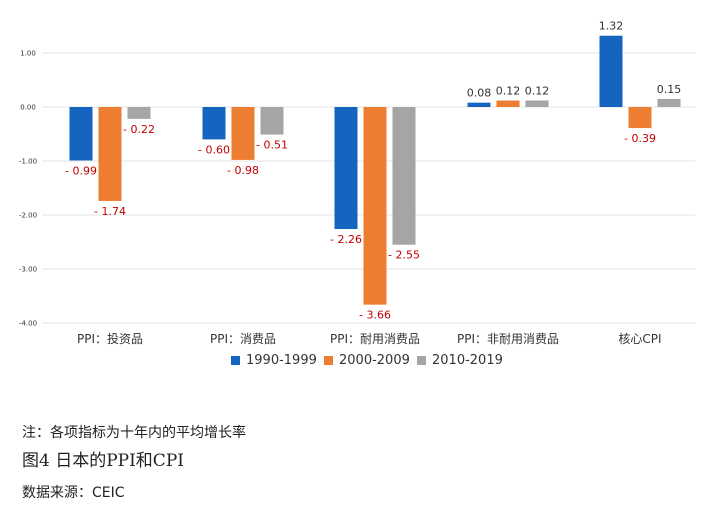 The width and height of the screenshot is (720, 523). What do you see at coordinates (214, 149) in the screenshot?
I see `data-label: - 0.60` at bounding box center [214, 149].